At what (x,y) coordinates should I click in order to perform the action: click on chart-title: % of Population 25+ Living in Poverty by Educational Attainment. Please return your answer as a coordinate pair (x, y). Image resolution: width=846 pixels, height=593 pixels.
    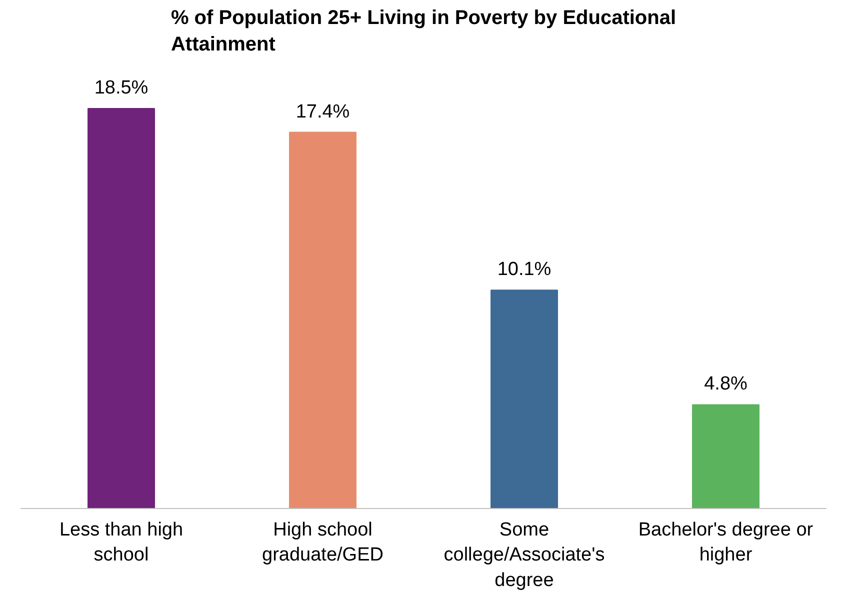
    Looking at the image, I should click on (423, 31).